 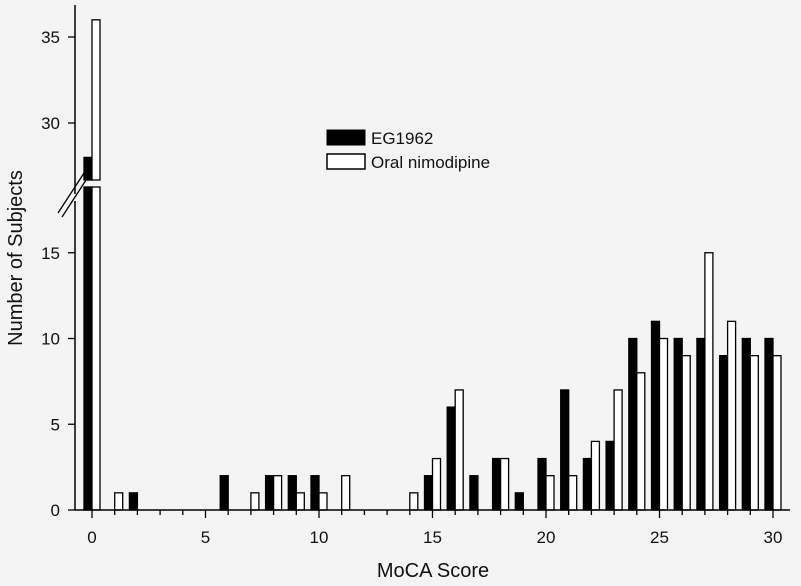 What do you see at coordinates (91, 537) in the screenshot?
I see `x-tick-label: 0` at bounding box center [91, 537].